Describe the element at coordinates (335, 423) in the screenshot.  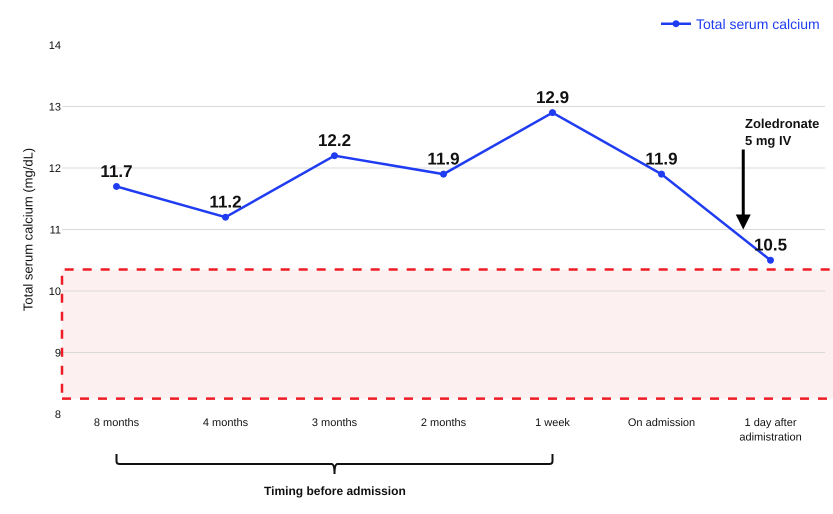
I see `x-tick-label: 3 months` at that location.